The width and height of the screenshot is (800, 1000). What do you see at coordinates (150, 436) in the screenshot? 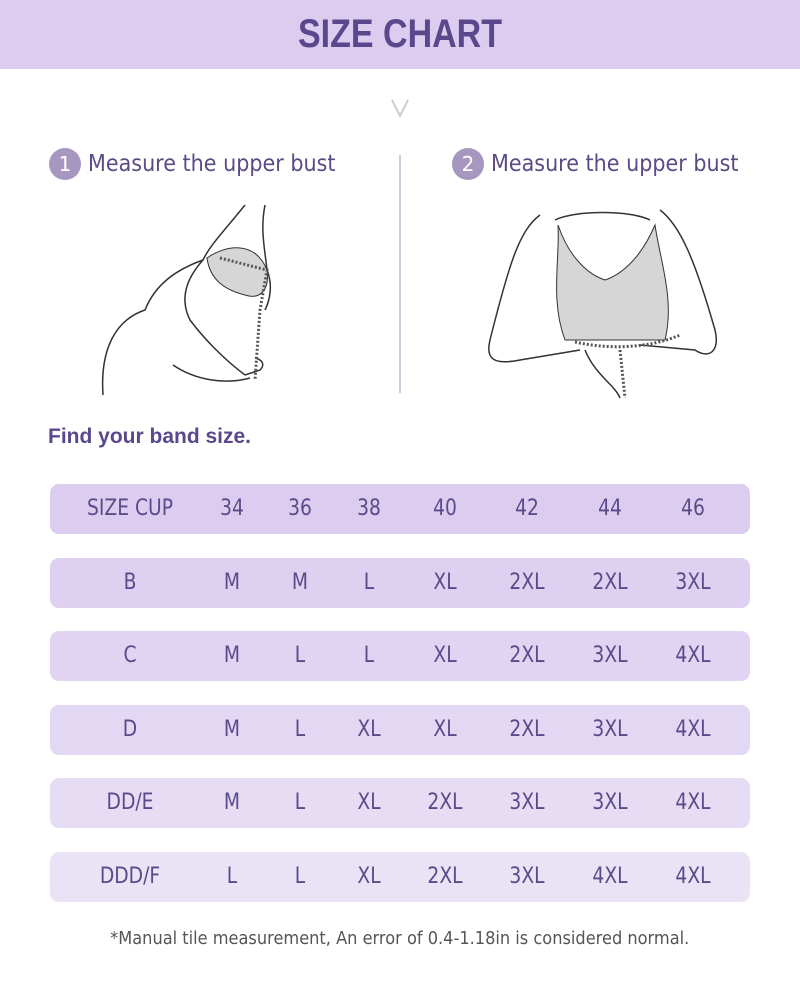
I see `band-size-heading: Find your band size.` at bounding box center [150, 436].